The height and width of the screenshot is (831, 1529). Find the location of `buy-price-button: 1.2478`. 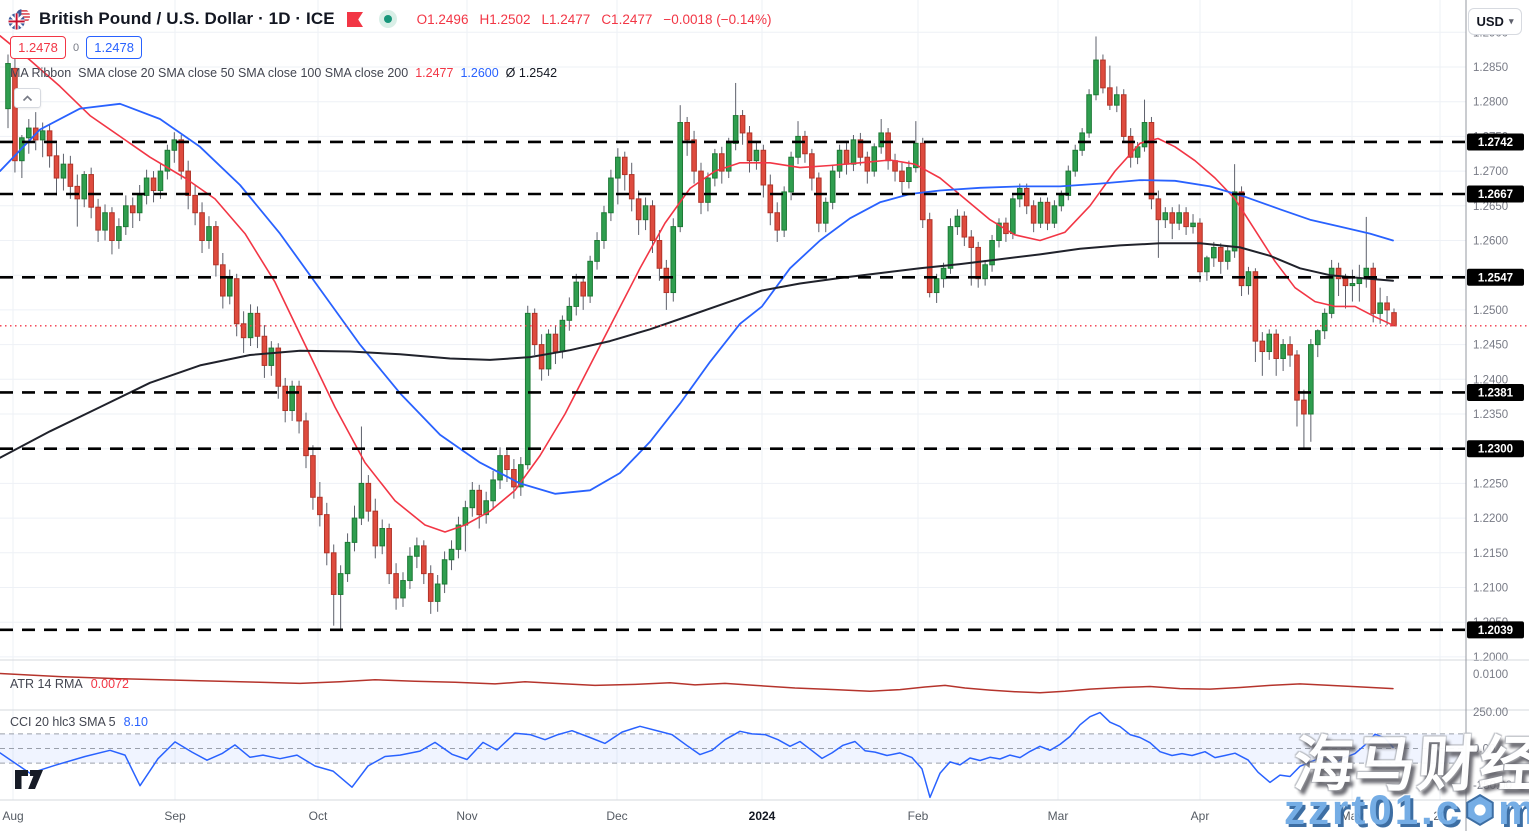

buy-price-button: 1.2478 is located at coordinates (114, 47).